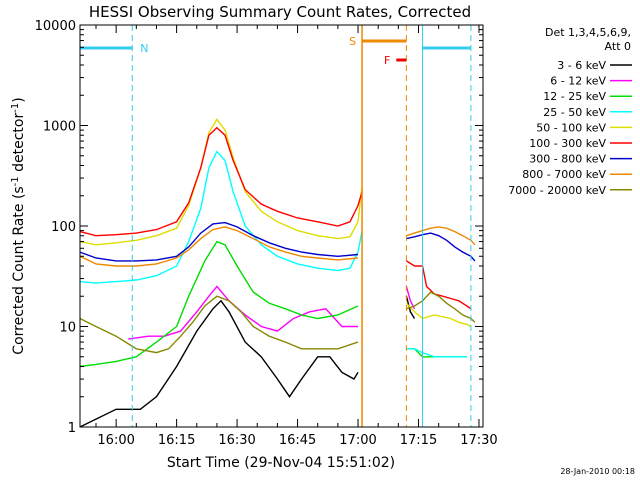 The image size is (640, 480). What do you see at coordinates (478, 440) in the screenshot?
I see `x-tick-label: 17:30` at bounding box center [478, 440].